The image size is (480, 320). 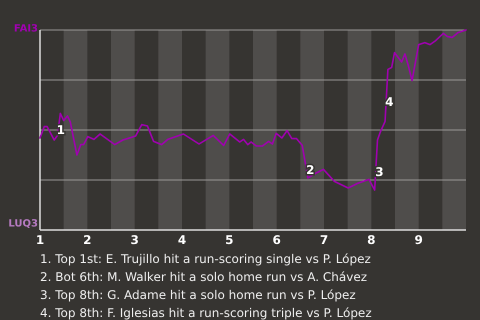 I want to click on text: FAI3, so click(x=26, y=29).